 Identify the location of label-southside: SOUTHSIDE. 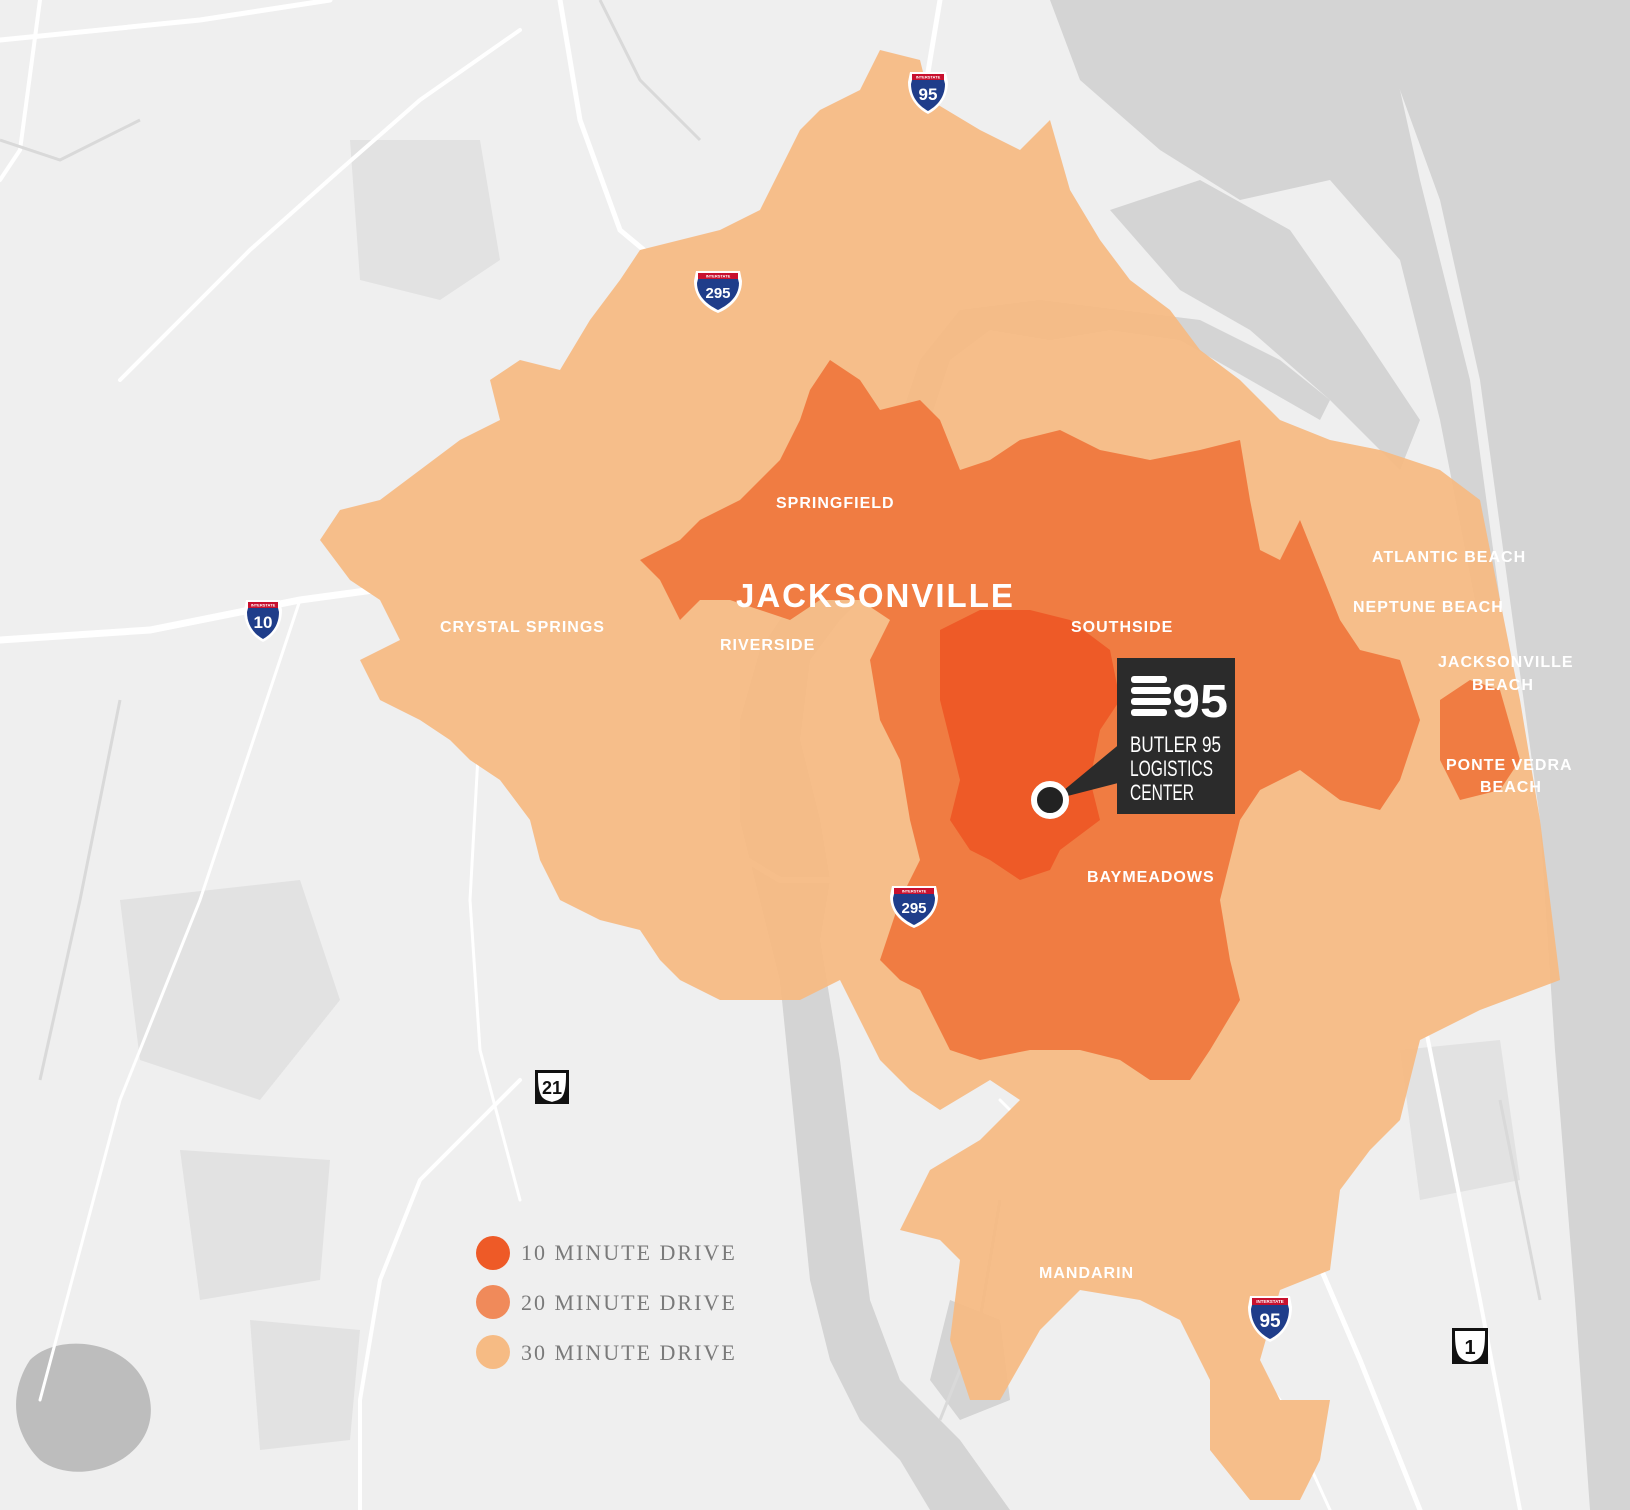
(1122, 627).